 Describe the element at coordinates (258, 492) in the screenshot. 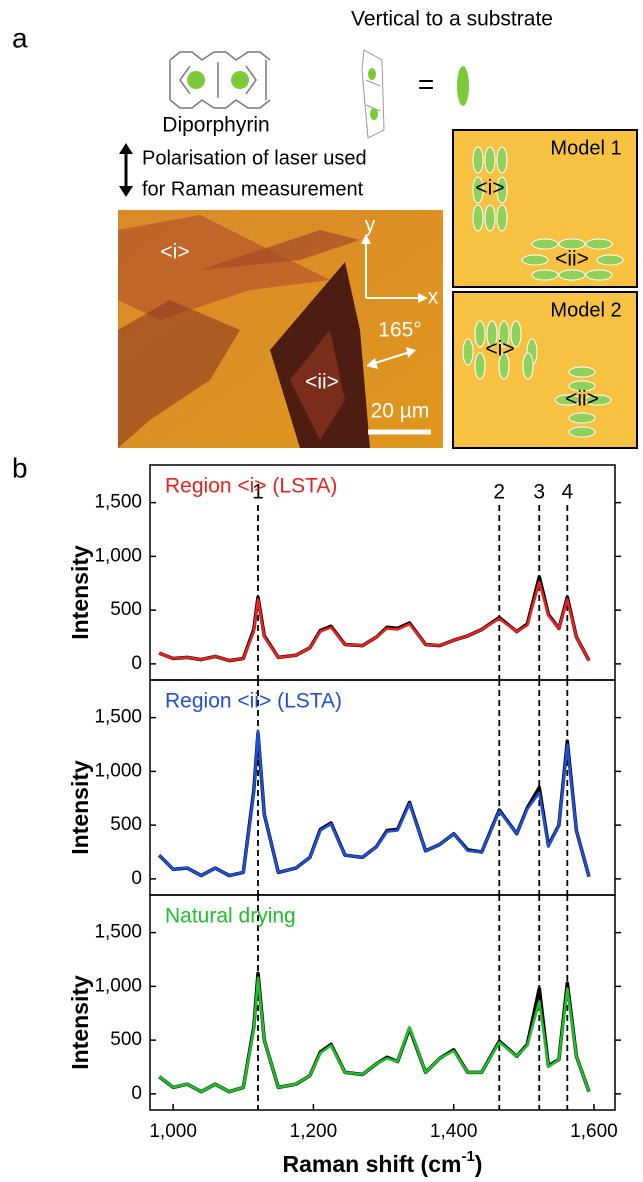

I see `peak-label: 1` at that location.